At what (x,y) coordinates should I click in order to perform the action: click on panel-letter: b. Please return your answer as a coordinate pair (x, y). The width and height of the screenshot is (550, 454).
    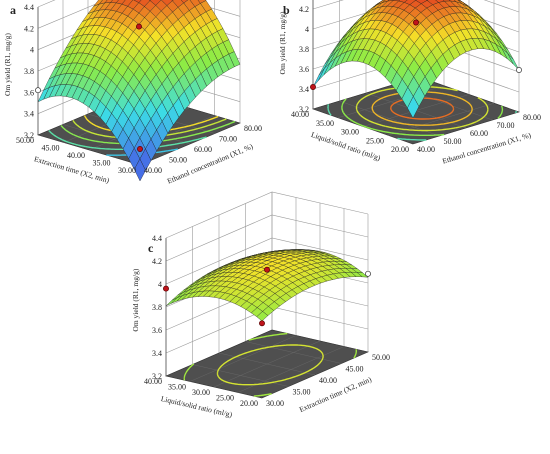
    Looking at the image, I should click on (286, 10).